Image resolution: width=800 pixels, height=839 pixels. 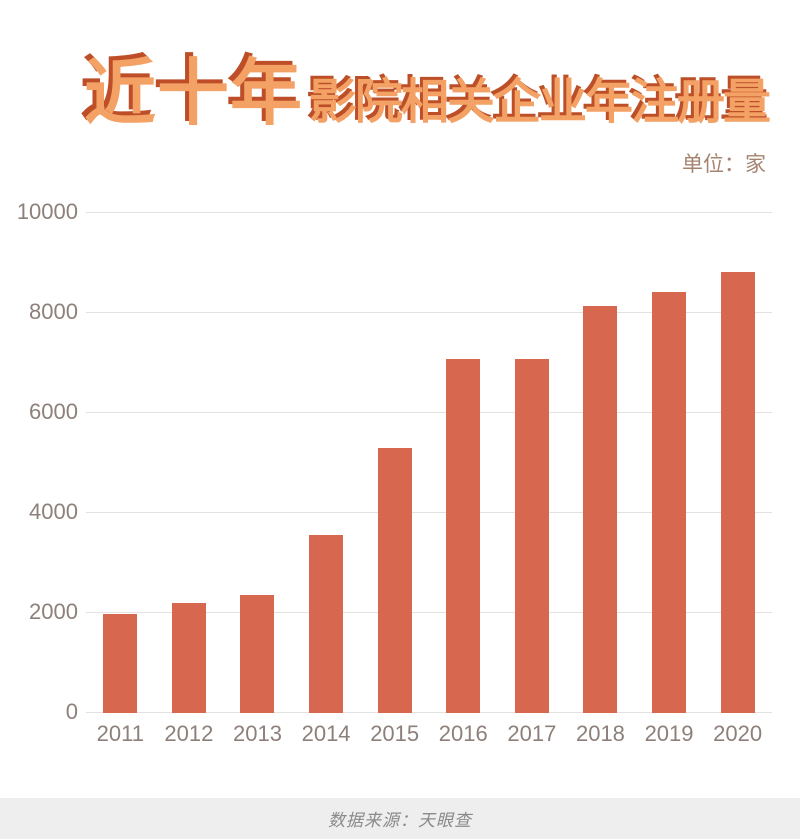 I want to click on x-tick-label-2020: 2020, so click(x=738, y=733).